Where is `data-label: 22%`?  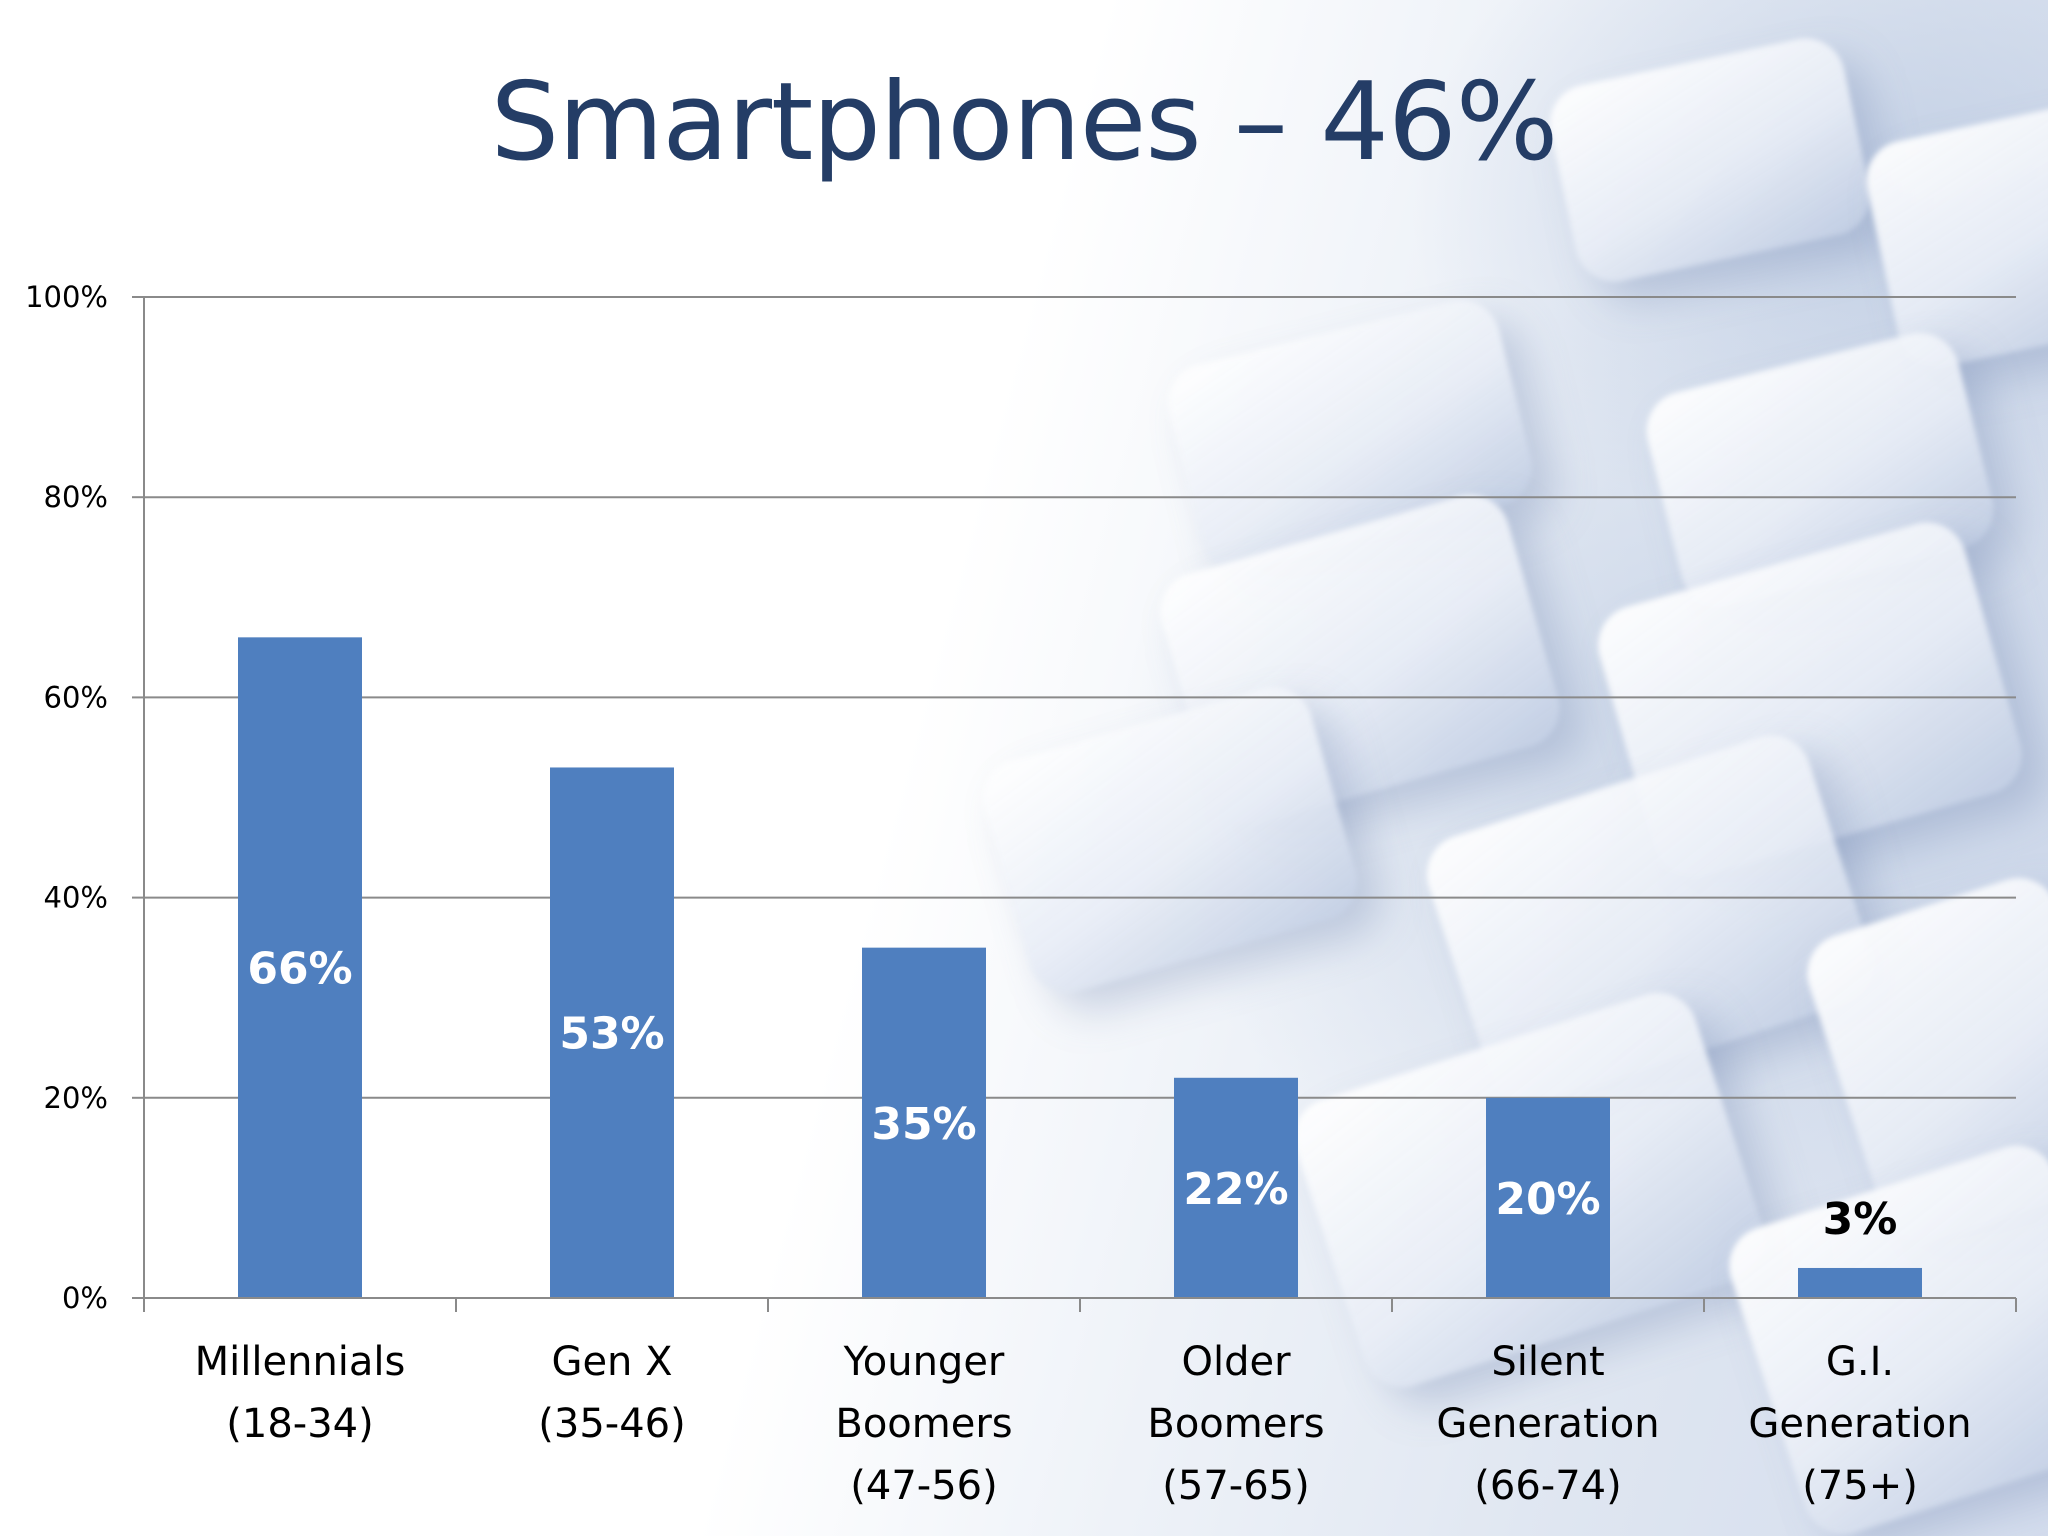
data-label: 22% is located at coordinates (1235, 1189).